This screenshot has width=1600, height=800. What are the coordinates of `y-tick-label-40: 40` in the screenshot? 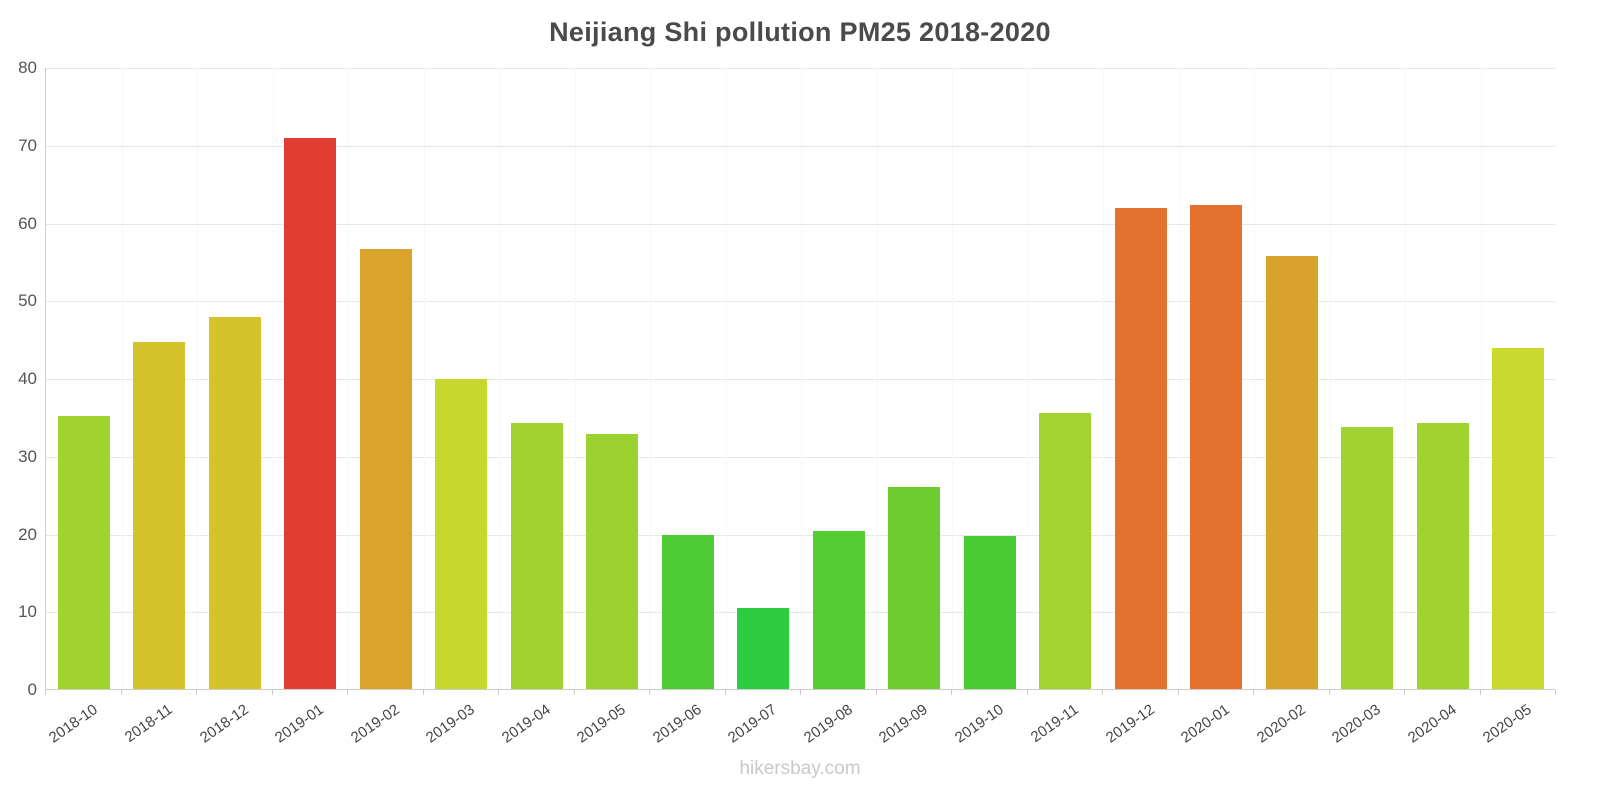 It's located at (27, 378).